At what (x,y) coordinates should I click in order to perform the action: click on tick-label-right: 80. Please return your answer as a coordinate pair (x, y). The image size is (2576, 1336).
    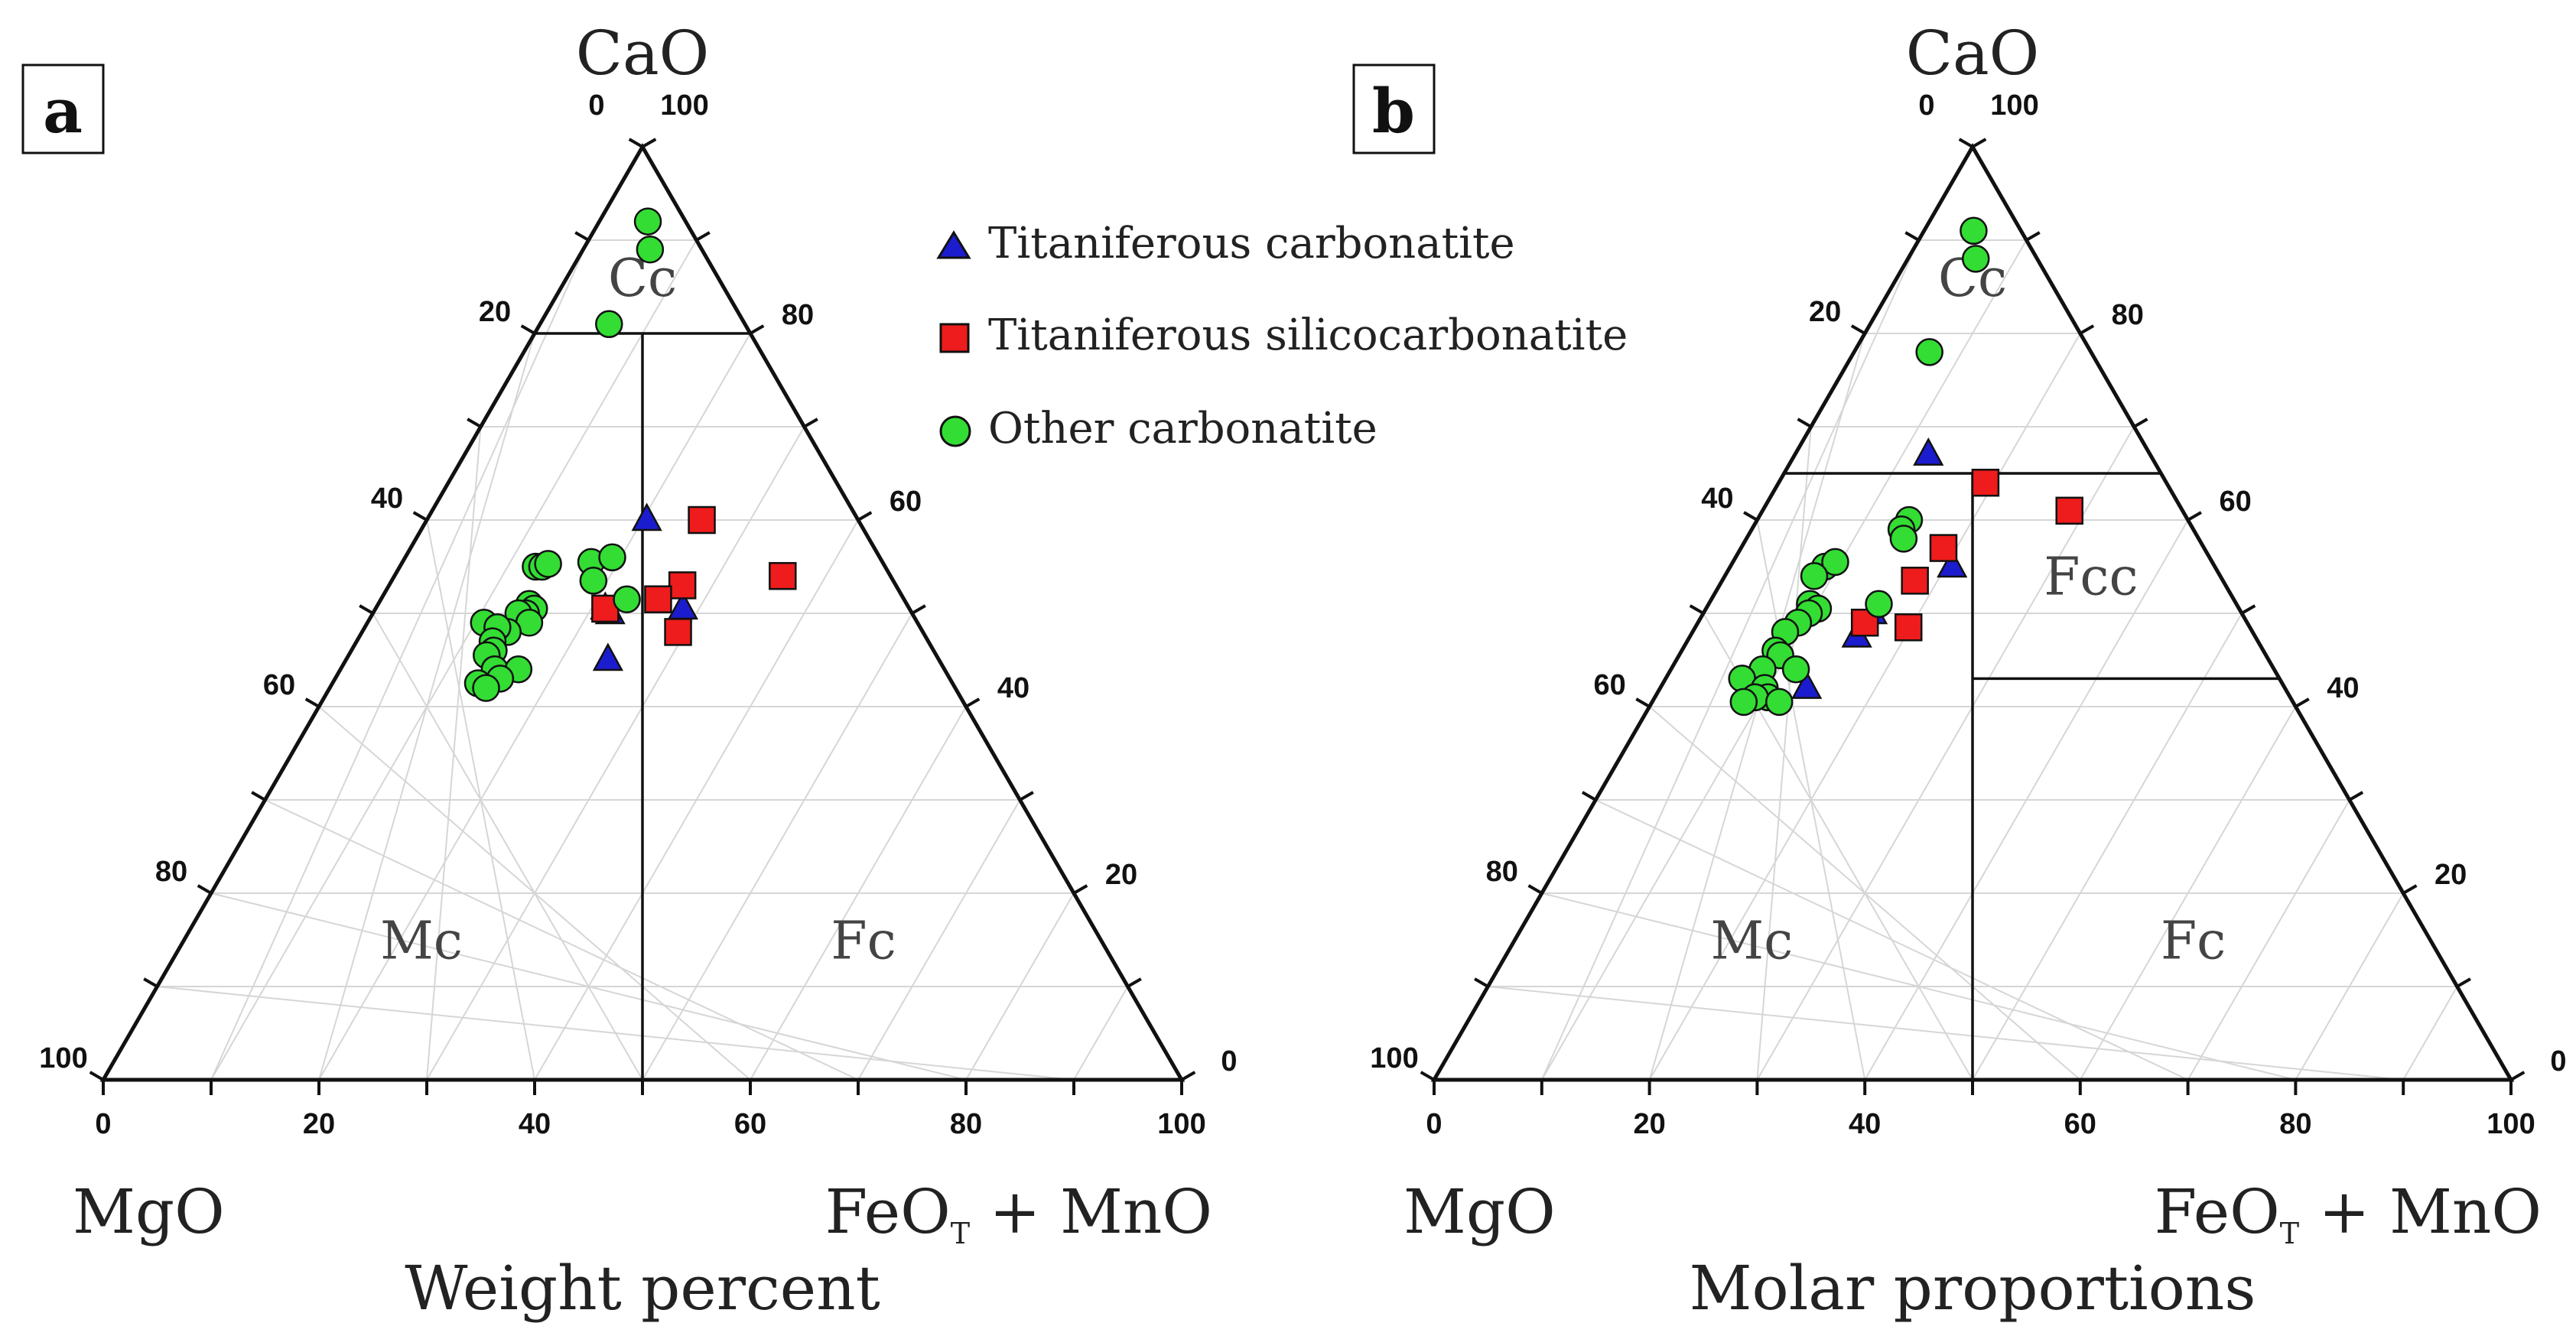
    Looking at the image, I should click on (798, 315).